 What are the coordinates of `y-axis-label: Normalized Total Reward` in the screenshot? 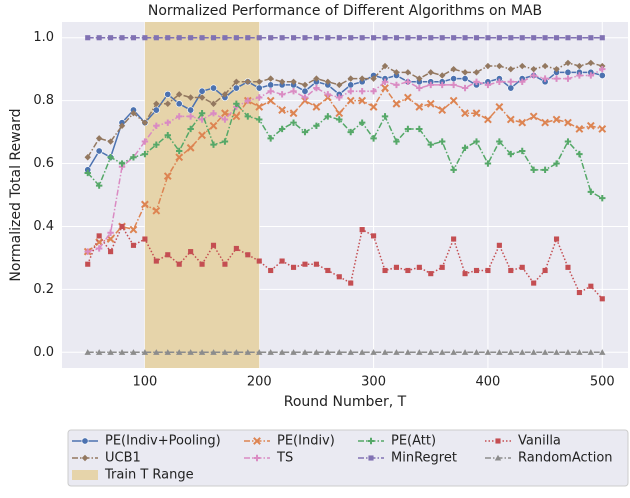 It's located at (16, 194).